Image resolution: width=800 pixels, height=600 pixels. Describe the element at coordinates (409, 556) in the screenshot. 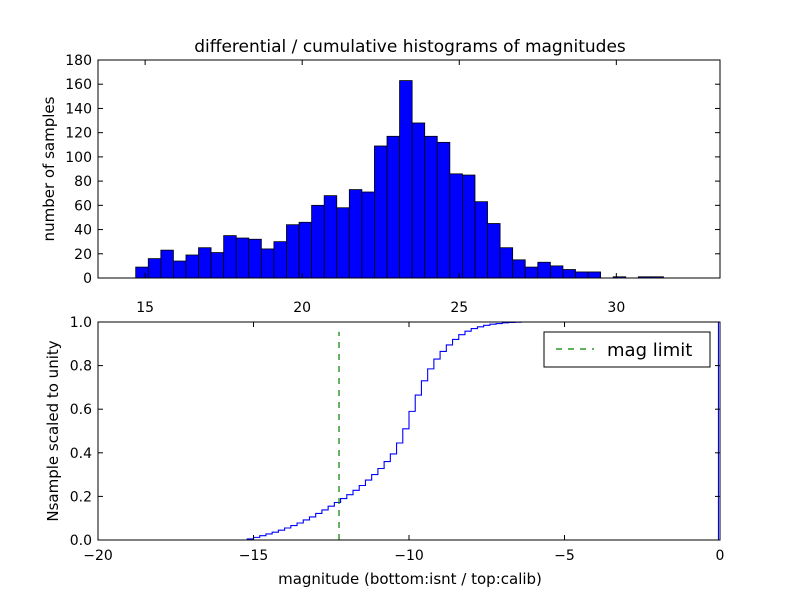

I see `cumulative-x-tick-label: −10` at that location.